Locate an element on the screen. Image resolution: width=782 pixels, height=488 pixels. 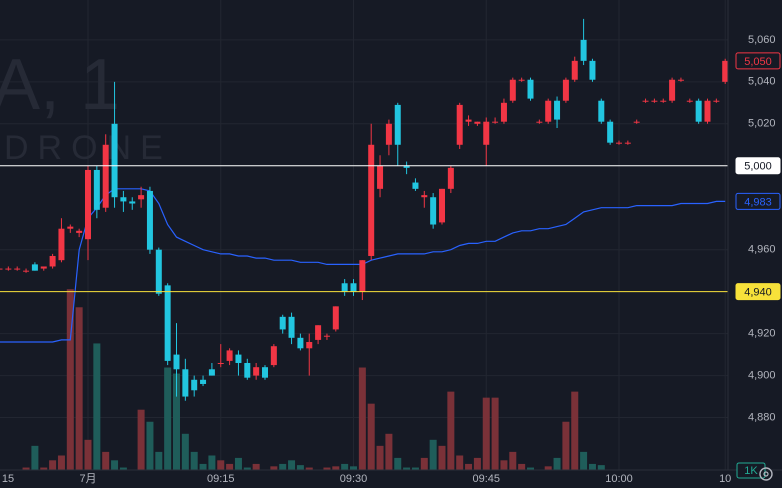
x-tick-label: 15 is located at coordinates (8, 479).